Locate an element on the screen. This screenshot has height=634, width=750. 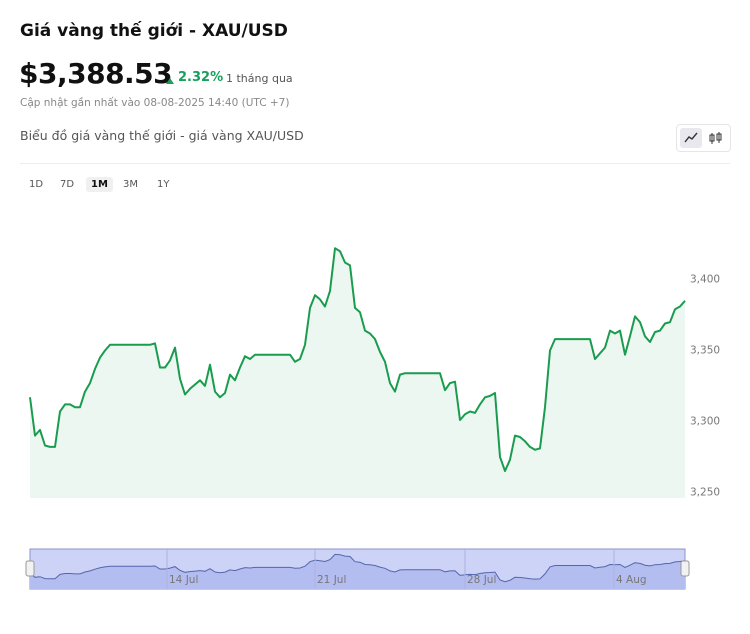
price: $3,388.53 is located at coordinates (96, 73).